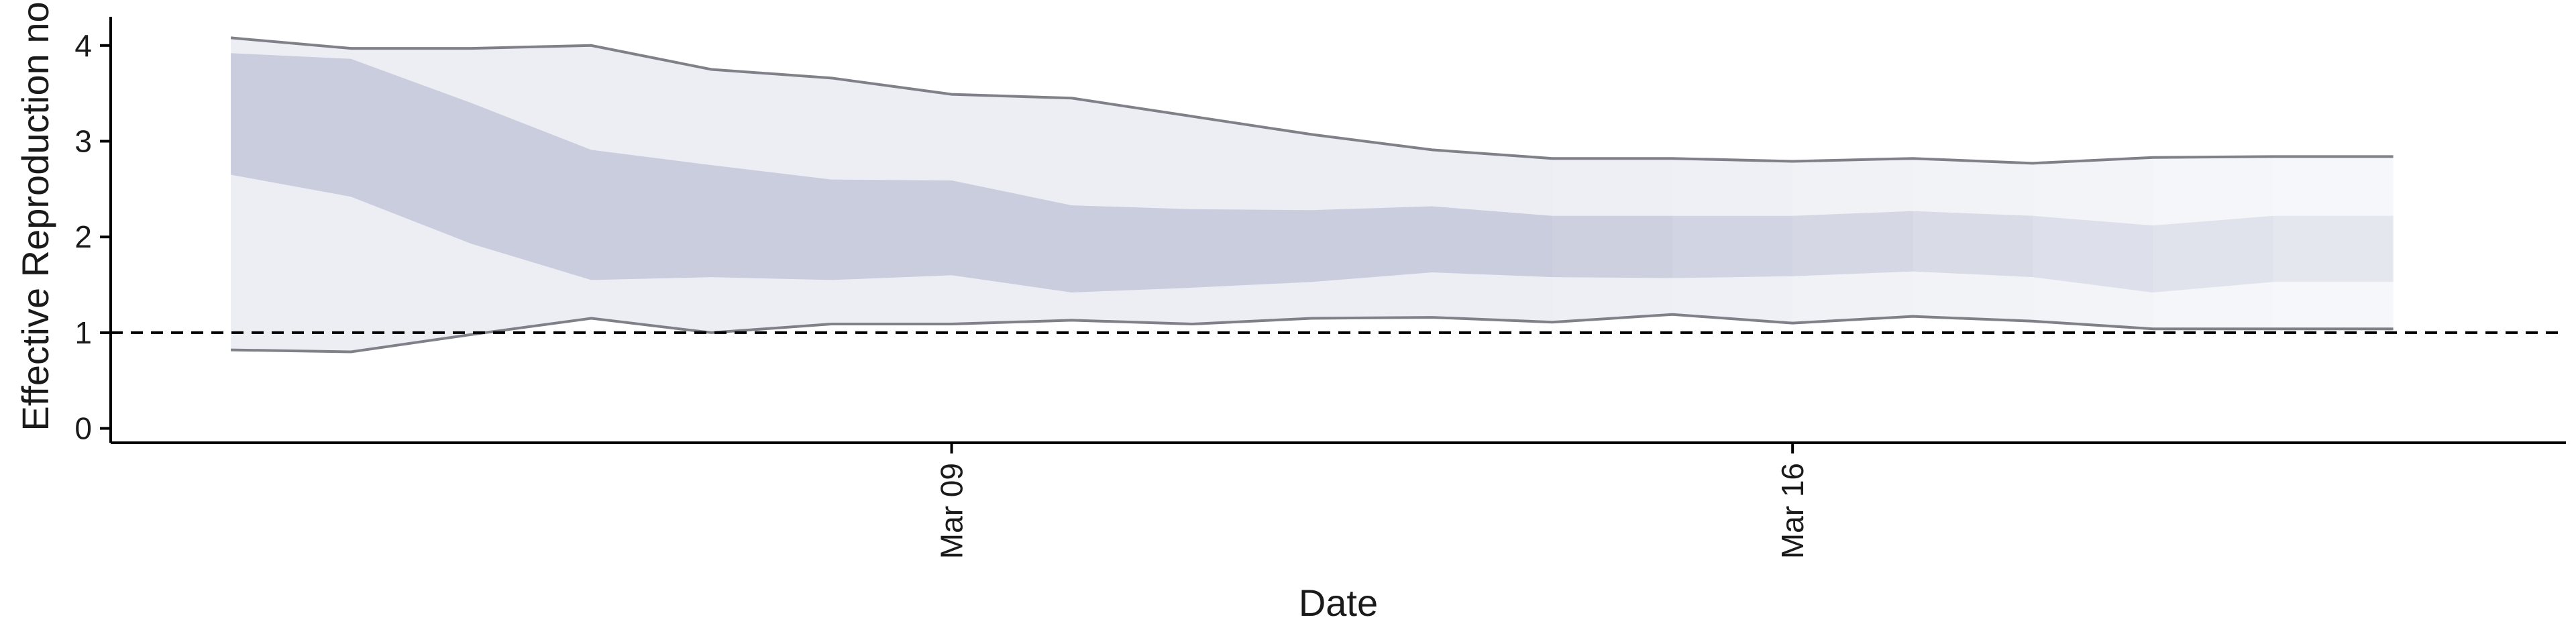  What do you see at coordinates (83, 428) in the screenshot?
I see `y-tick-label: 0` at bounding box center [83, 428].